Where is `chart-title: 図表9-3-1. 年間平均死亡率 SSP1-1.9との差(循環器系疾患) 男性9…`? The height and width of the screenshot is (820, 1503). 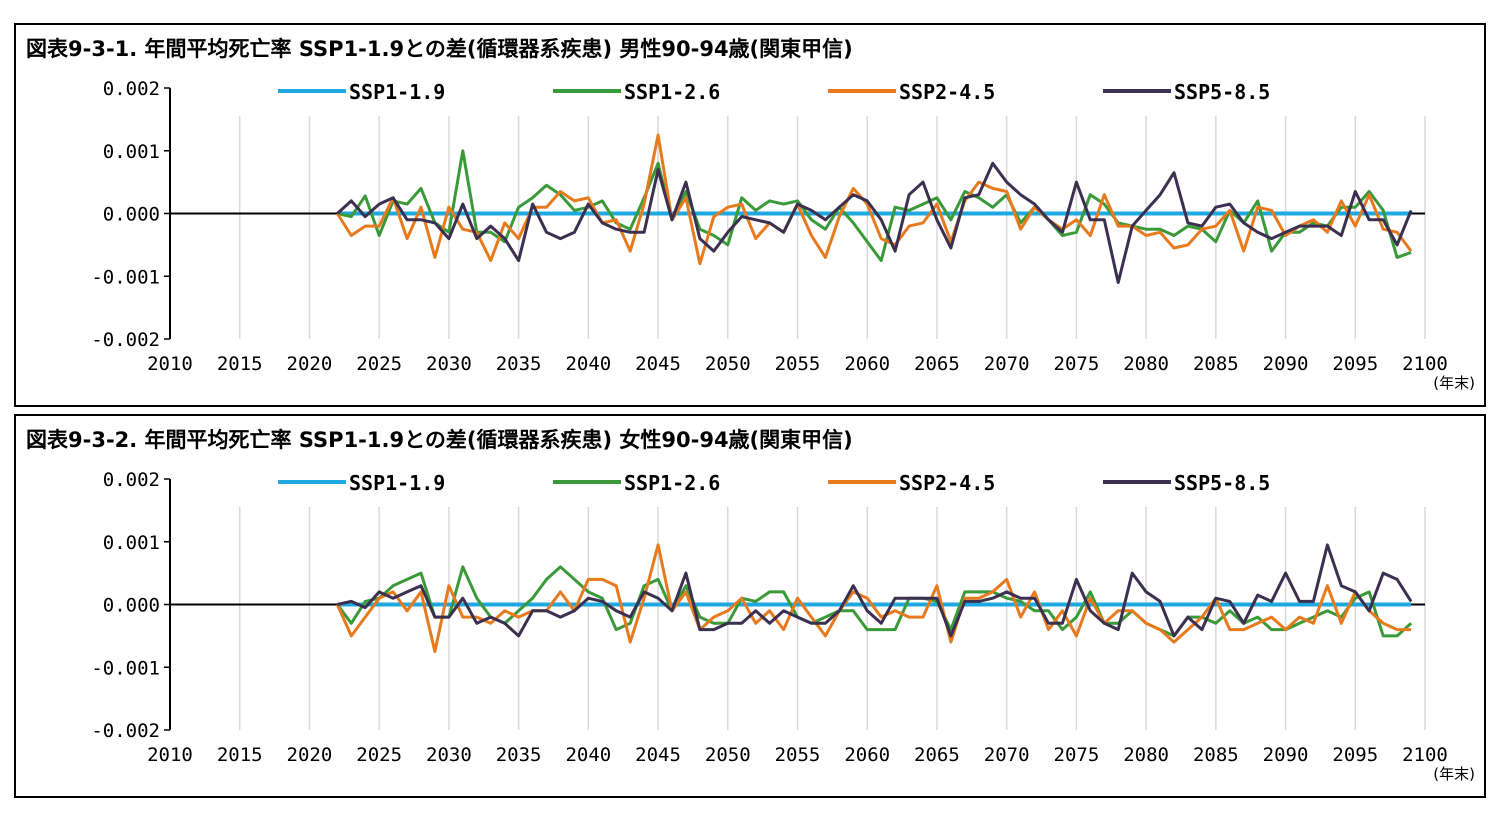 chart-title: 図表9-3-1. 年間平均死亡率 SSP1-1.9との差(循環器系疾患) 男性9… is located at coordinates (439, 49).